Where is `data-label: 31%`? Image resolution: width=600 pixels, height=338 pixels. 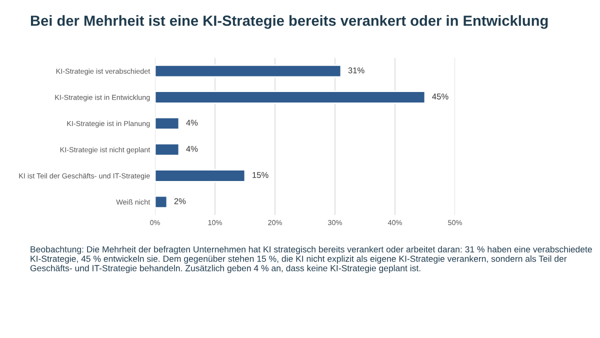 data-label: 31% is located at coordinates (356, 70).